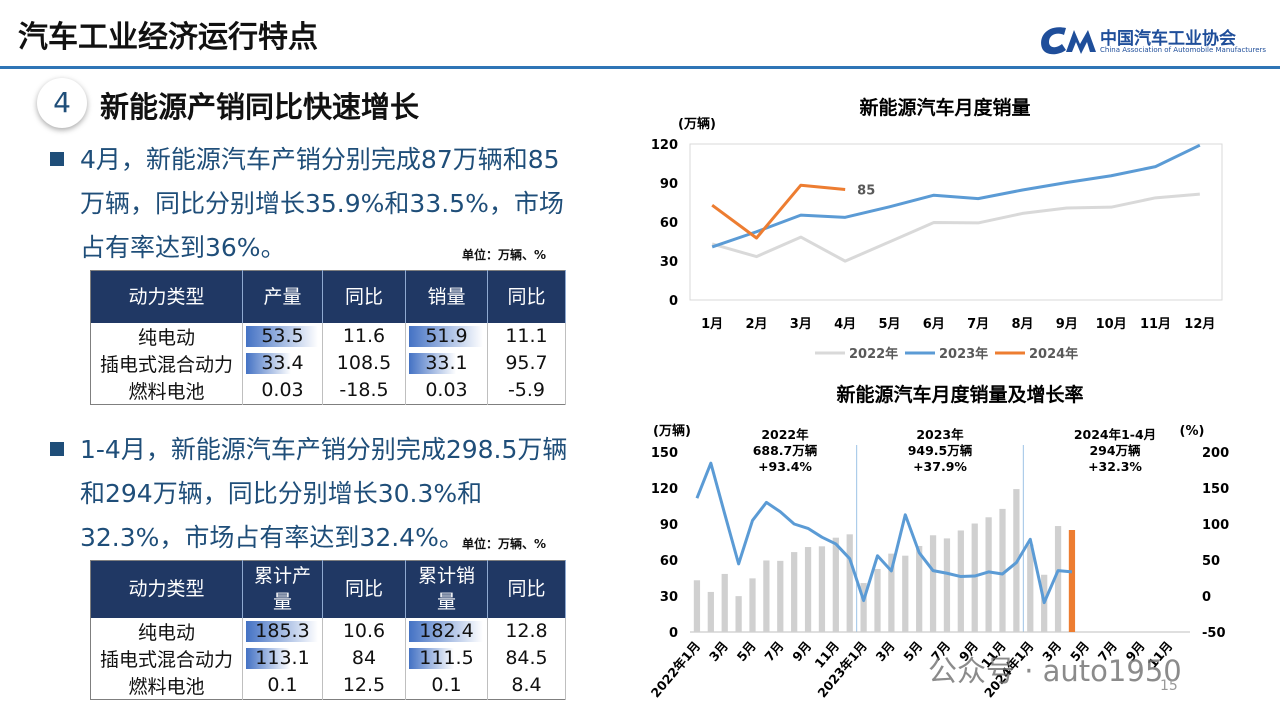 Image resolution: width=1280 pixels, height=719 pixels. I want to click on table-cell: 111.5, so click(446, 658).